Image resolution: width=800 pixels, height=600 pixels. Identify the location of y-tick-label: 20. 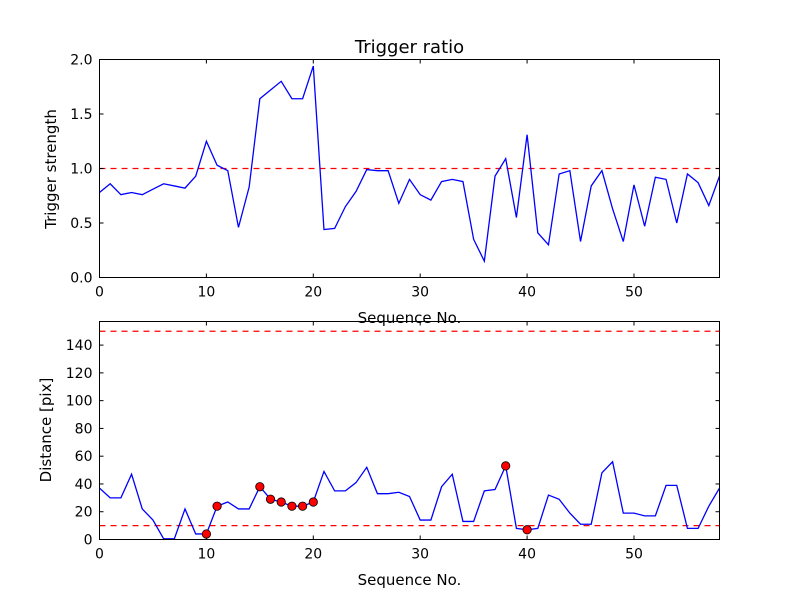
(84, 513).